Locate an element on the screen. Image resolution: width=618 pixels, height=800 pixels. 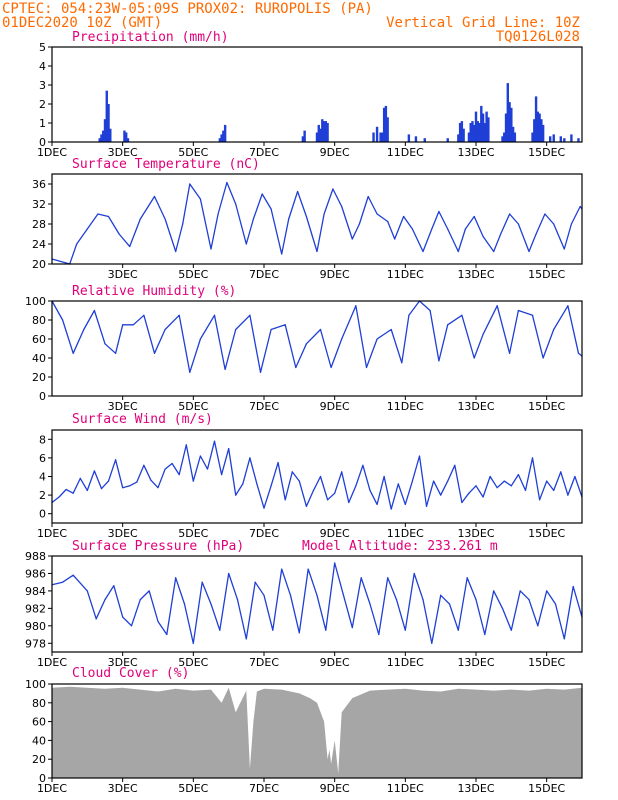
surface-pressure-title: Surface Pressure (hPa) is located at coordinates (158, 546).